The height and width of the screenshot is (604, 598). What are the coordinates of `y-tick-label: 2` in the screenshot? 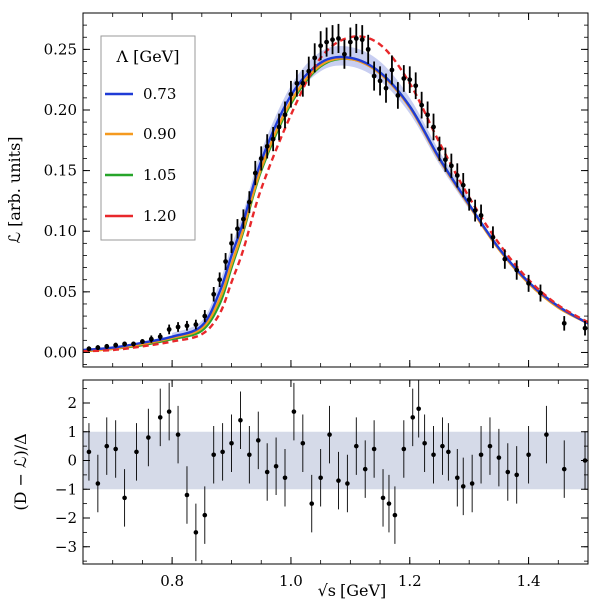 It's located at (72, 403).